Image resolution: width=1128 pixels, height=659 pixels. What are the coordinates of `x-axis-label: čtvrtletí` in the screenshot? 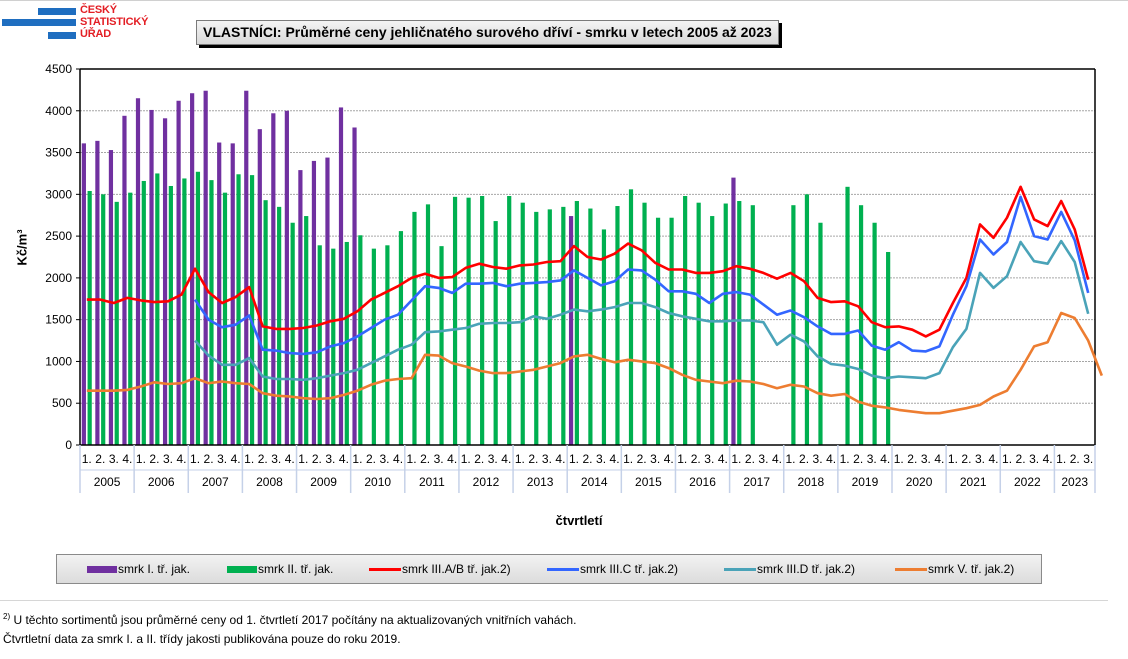 It's located at (579, 520).